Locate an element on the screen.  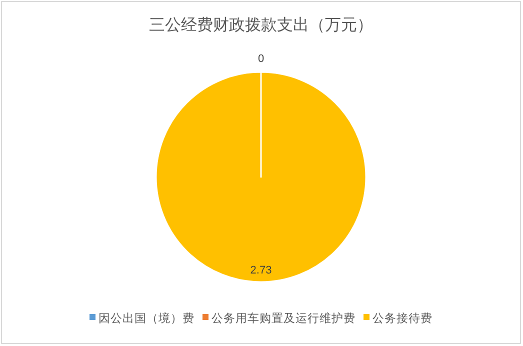
legend-label: 因公出国（境）费 is located at coordinates (146, 318).